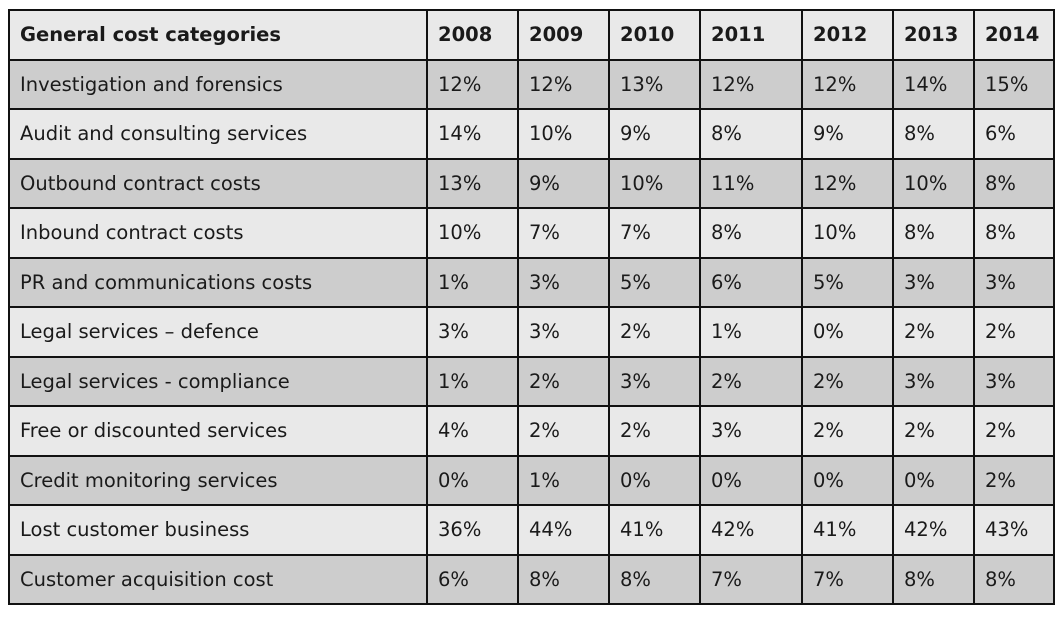 This screenshot has height=636, width=1060. What do you see at coordinates (563, 35) in the screenshot?
I see `header-cell: 2009` at bounding box center [563, 35].